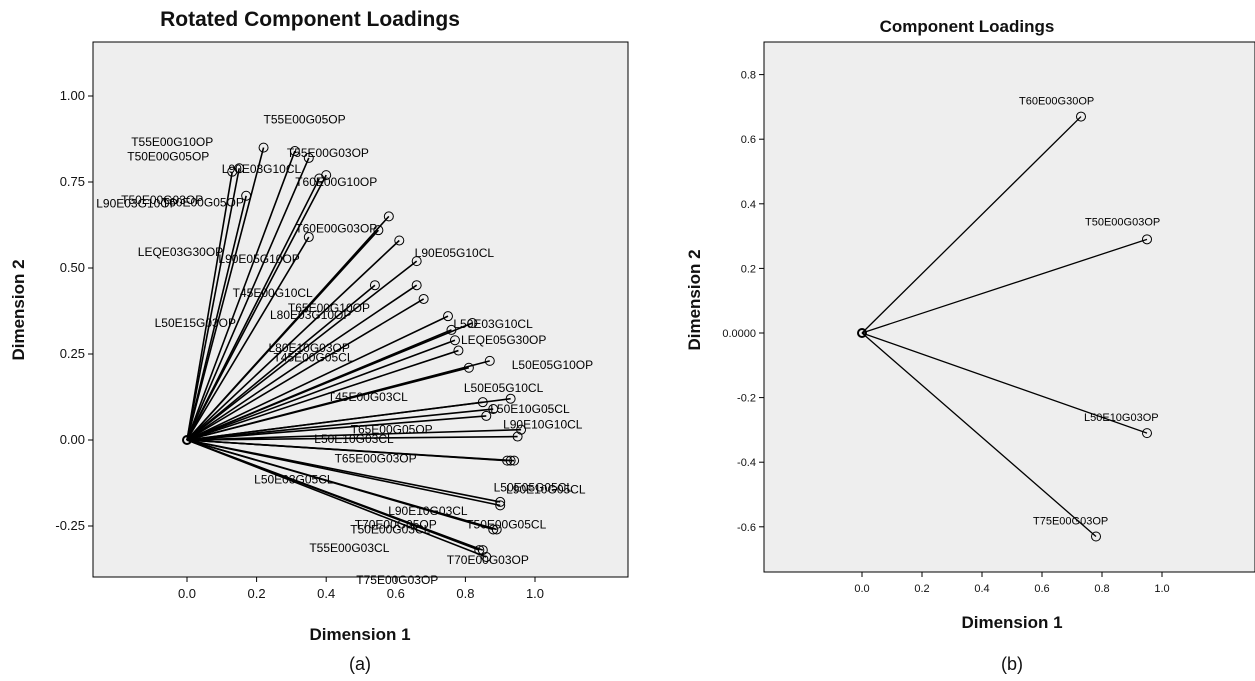  I want to click on point-label: T75E00G03OP, so click(397, 580).